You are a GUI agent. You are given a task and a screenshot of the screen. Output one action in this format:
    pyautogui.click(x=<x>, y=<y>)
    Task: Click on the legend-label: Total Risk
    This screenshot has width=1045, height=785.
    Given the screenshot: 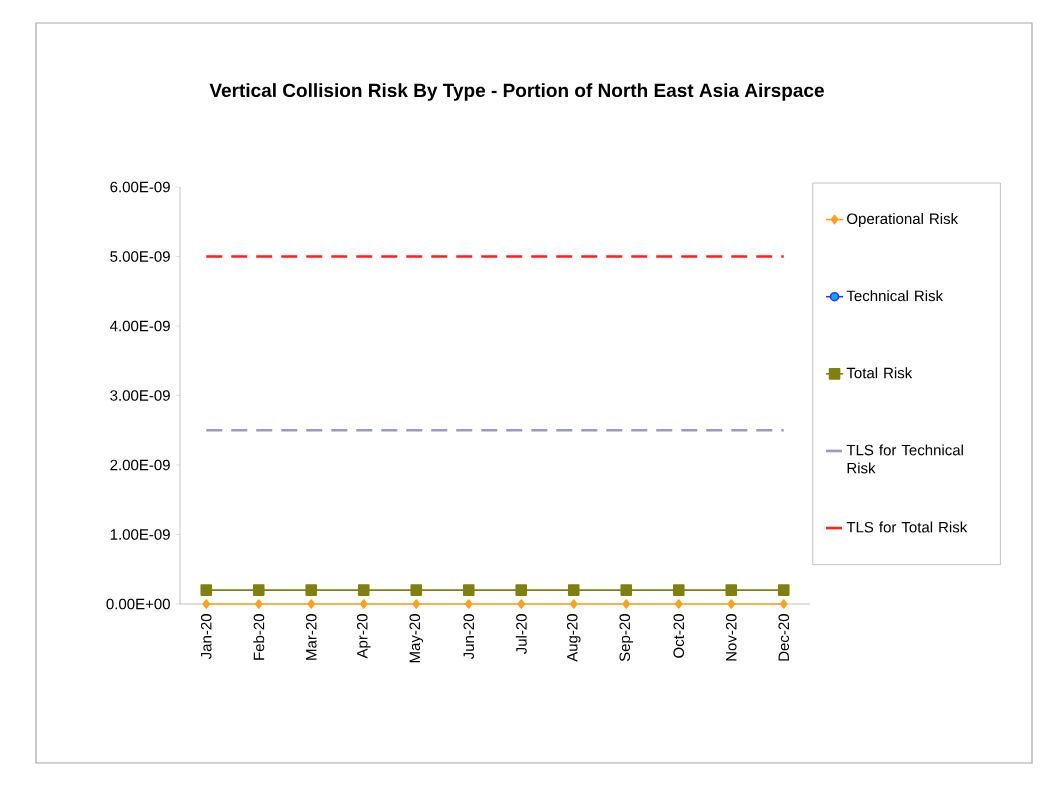 What is the action you would take?
    pyautogui.click(x=879, y=373)
    